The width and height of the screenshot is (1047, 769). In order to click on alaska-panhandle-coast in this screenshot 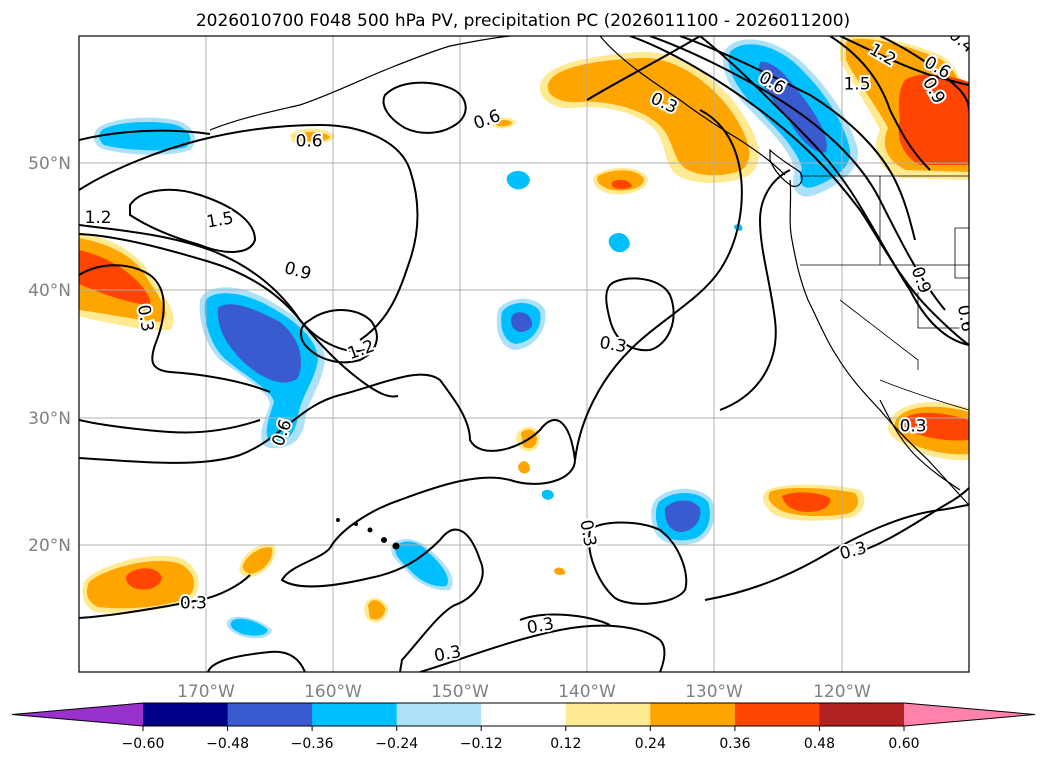, I will do `click(692, 106)`.